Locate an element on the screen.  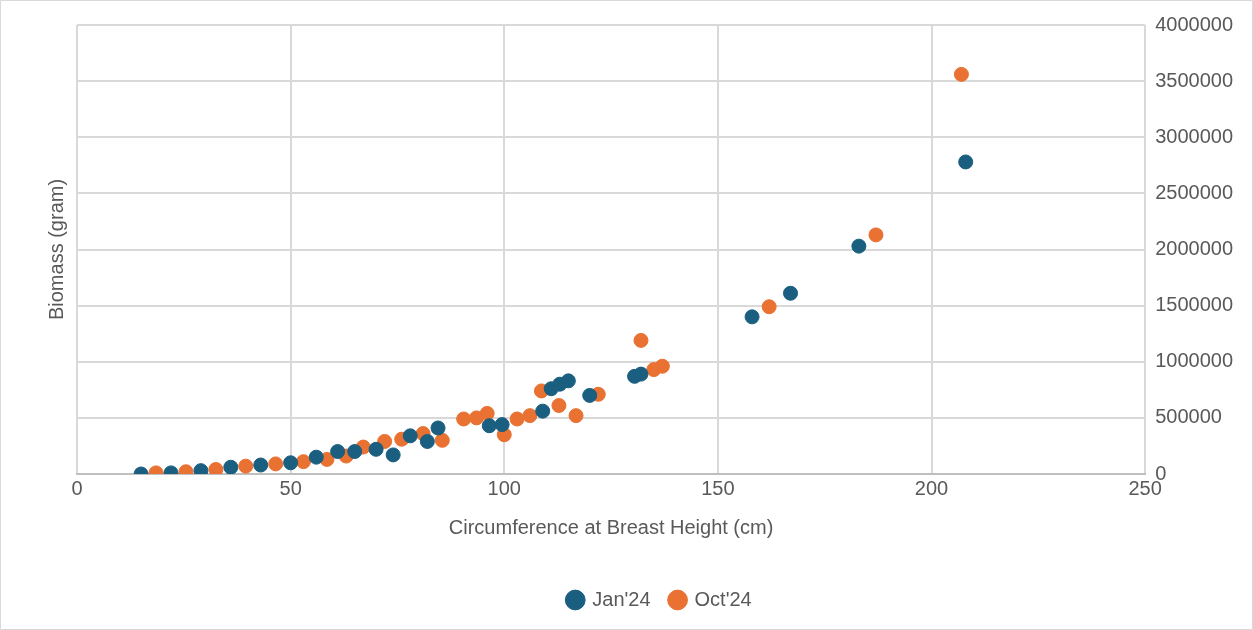
y-tick-label: 2000000 is located at coordinates (1194, 248).